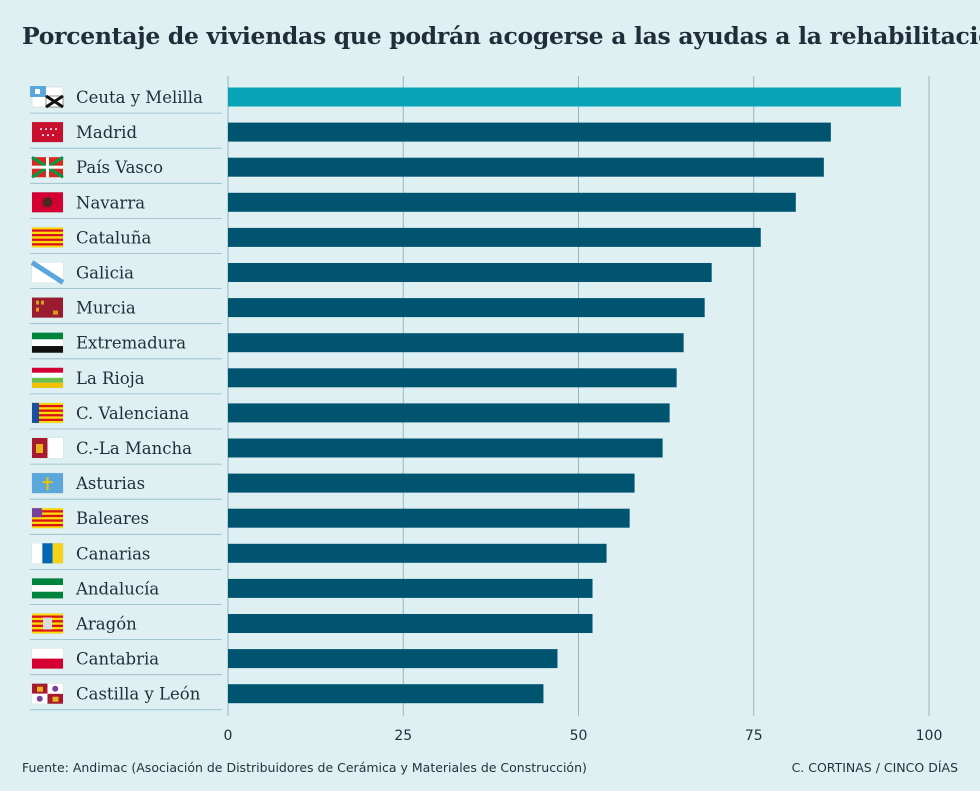 Image resolution: width=980 pixels, height=791 pixels. What do you see at coordinates (47, 97) in the screenshot?
I see `flag-ceuta-melilla-icon` at bounding box center [47, 97].